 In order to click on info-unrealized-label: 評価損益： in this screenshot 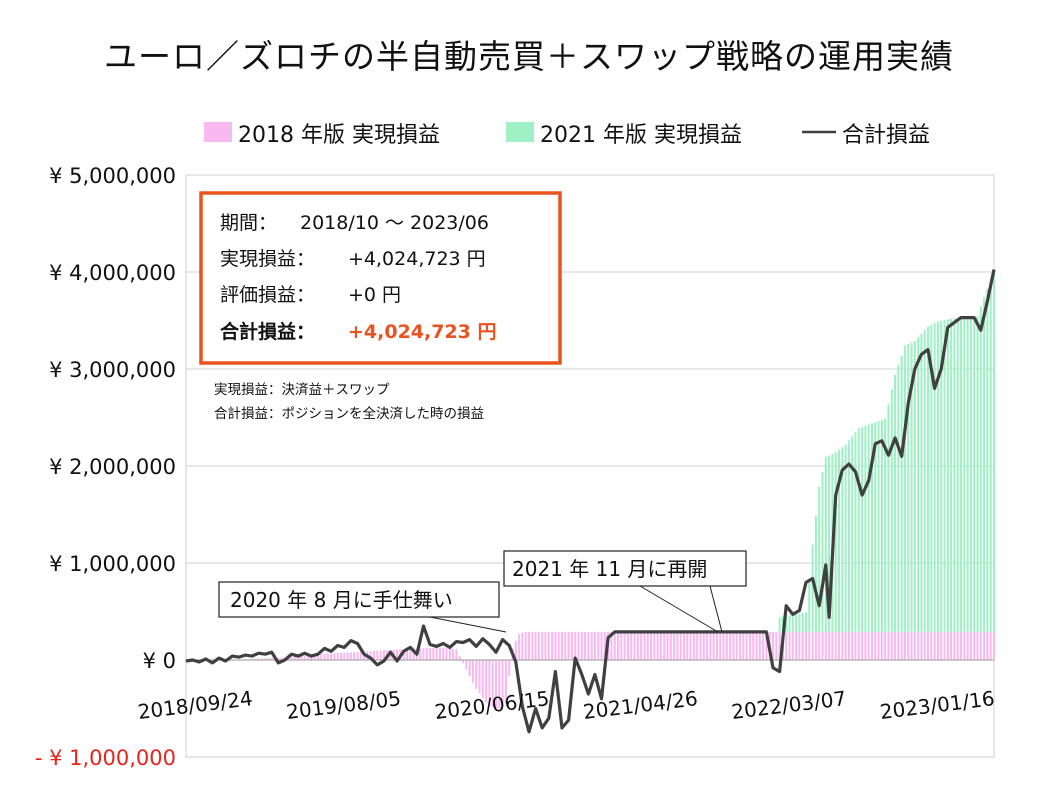, I will do `click(267, 295)`.